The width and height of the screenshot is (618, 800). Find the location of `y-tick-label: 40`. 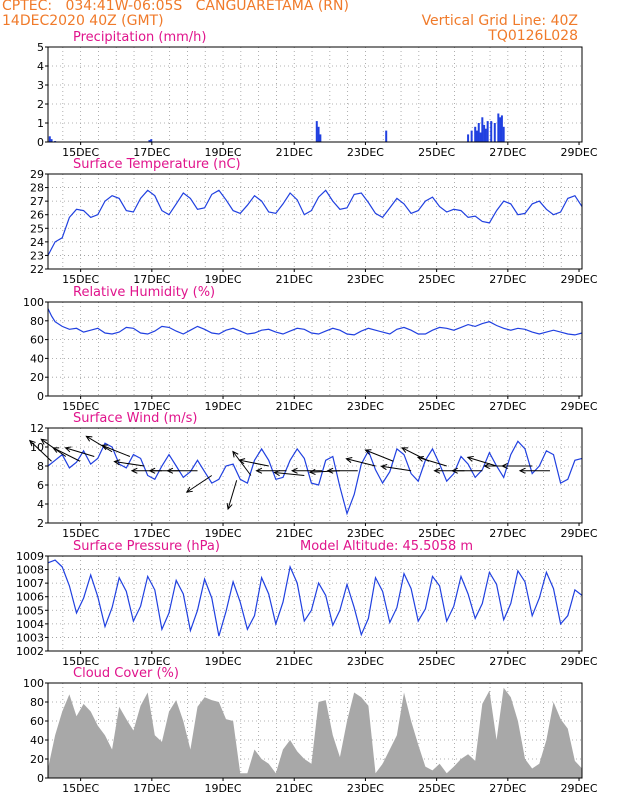

y-tick-label: 40 is located at coordinates (37, 740).